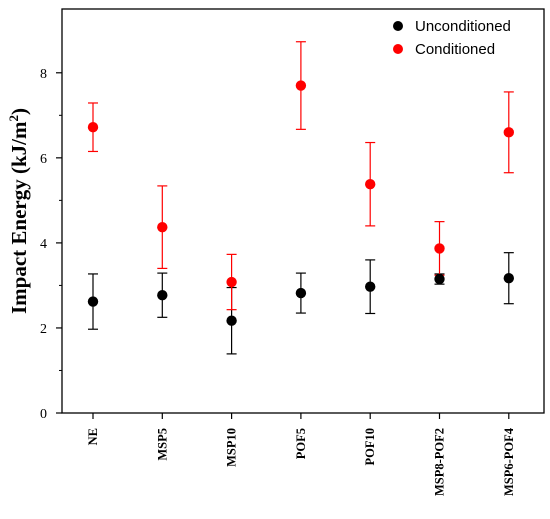 This screenshot has height=519, width=550. Describe the element at coordinates (19, 217) in the screenshot. I see `y-axis-title-main: Impact Energy (kJ/m` at that location.